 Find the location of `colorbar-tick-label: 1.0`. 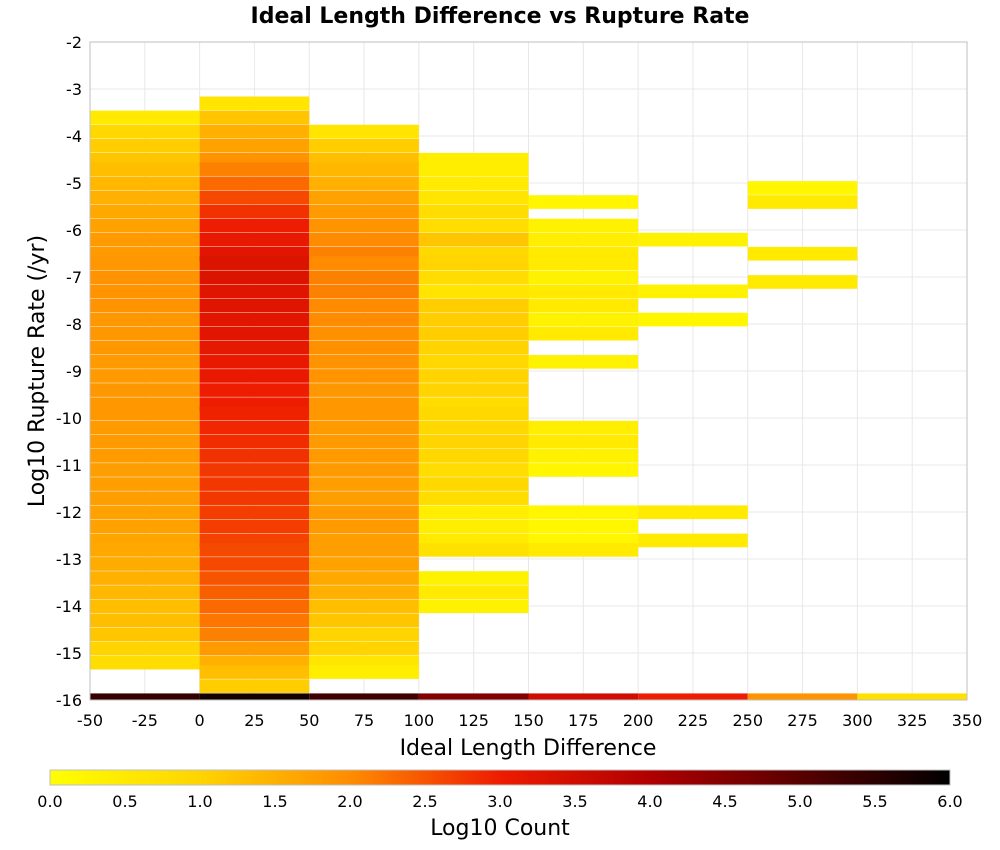

colorbar-tick-label: 1.0 is located at coordinates (199, 801).